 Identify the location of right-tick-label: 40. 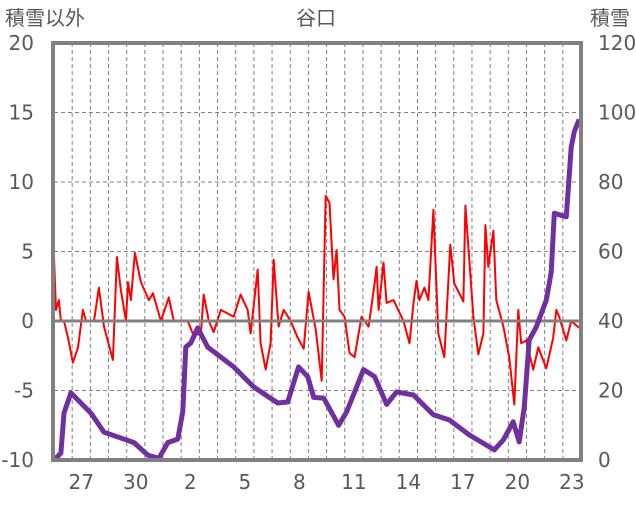
(610, 321).